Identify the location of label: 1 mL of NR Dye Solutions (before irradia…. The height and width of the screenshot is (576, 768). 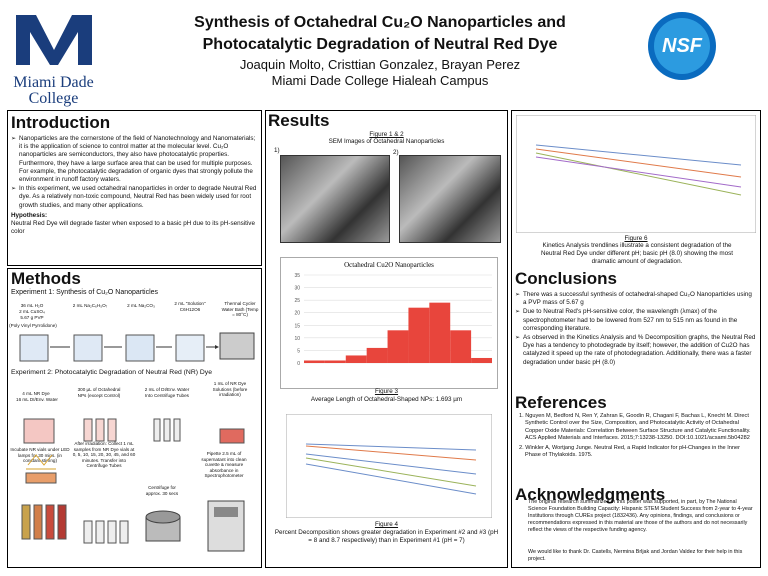
(230, 389).